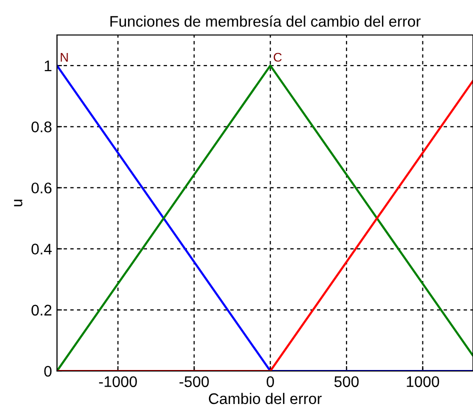  I want to click on x-axis-title: Cambio del error, so click(265, 398).